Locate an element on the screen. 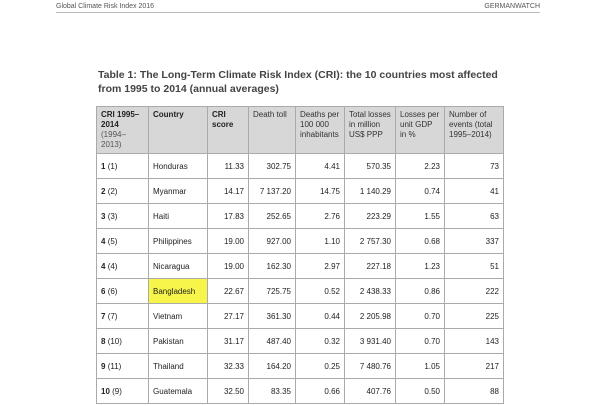 The image size is (600, 406). cell-death-toll: 361.30 is located at coordinates (272, 316).